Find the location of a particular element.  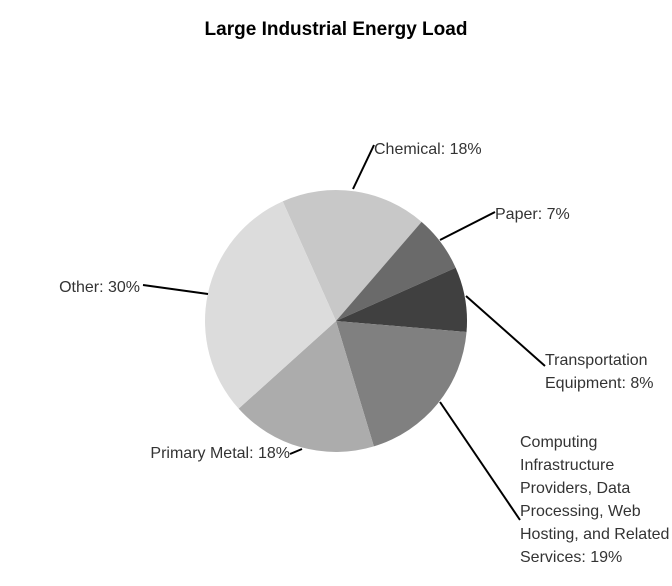

slice-label: Paper: 7% is located at coordinates (532, 214).